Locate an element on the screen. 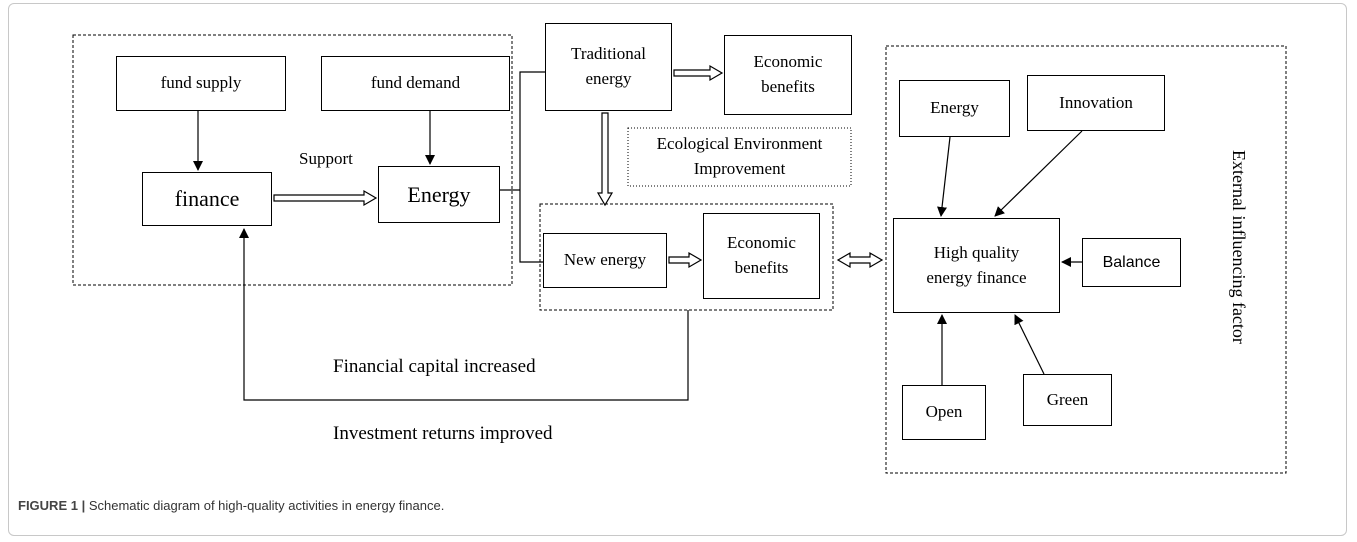 The width and height of the screenshot is (1357, 542). edge-label: Financial capital increased is located at coordinates (434, 366).